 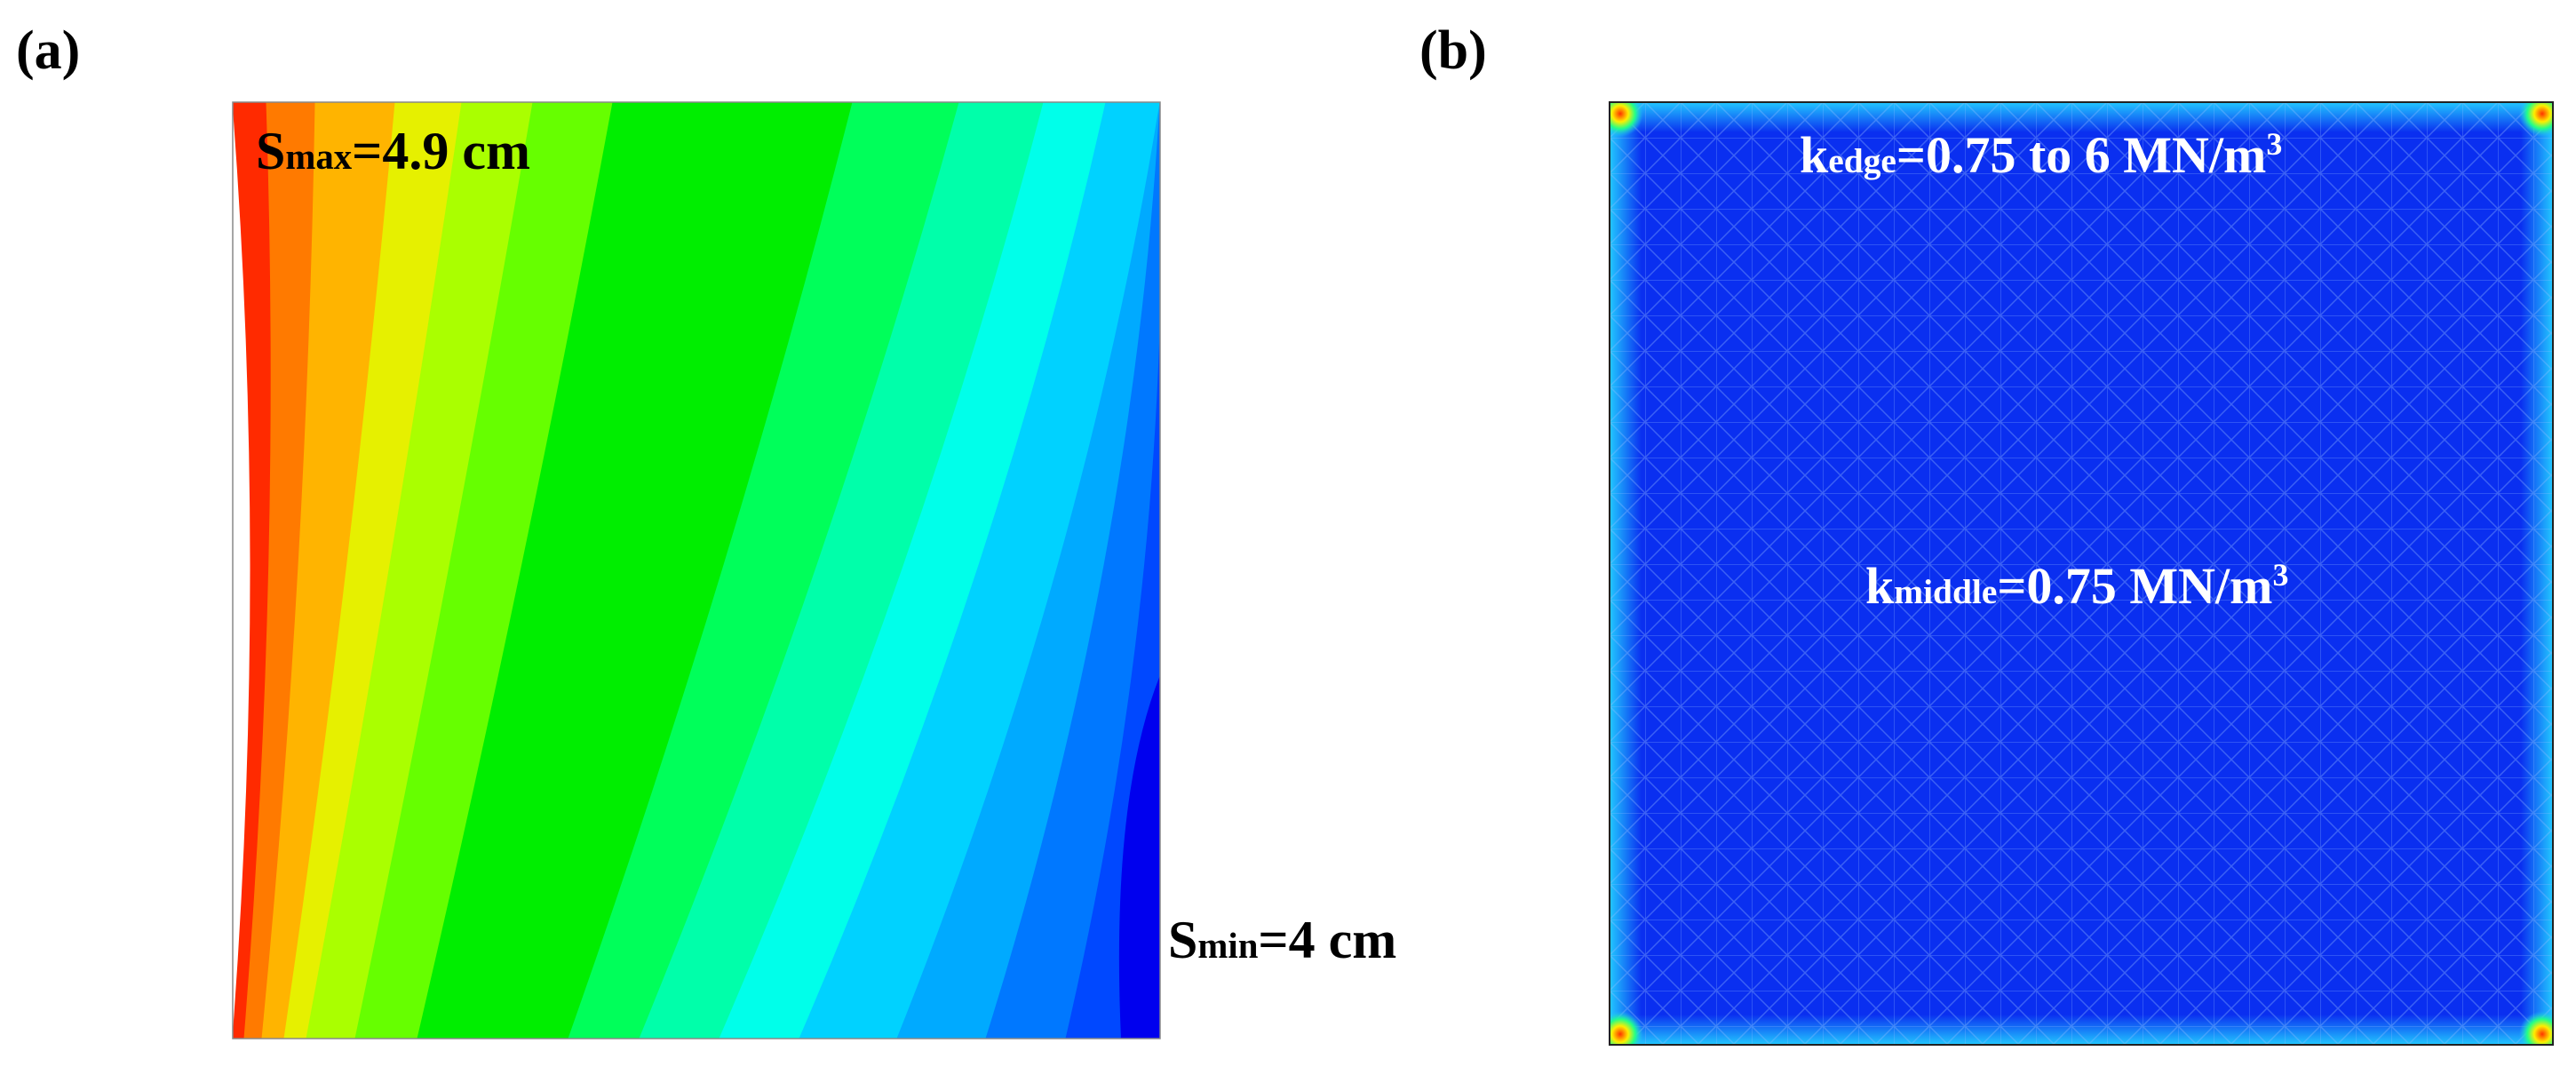 What do you see at coordinates (1626, 1028) in the screenshot?
I see `corner-hotspot-bottom-left` at bounding box center [1626, 1028].